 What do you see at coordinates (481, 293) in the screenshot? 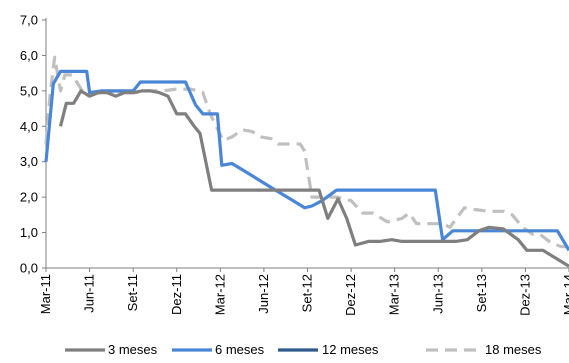
I see `x-tick-label: Set-13` at bounding box center [481, 293].